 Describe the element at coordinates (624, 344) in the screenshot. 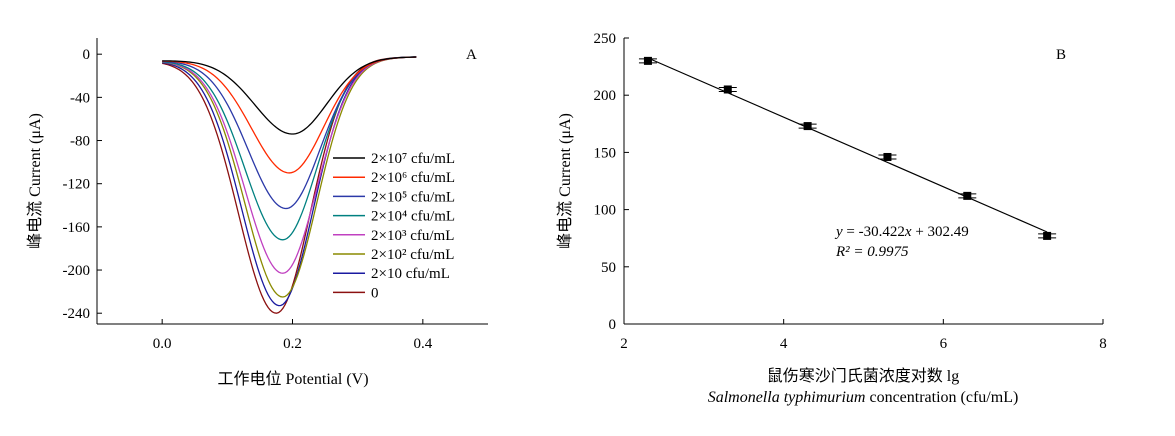

I see `b-xtick-label: 2` at that location.